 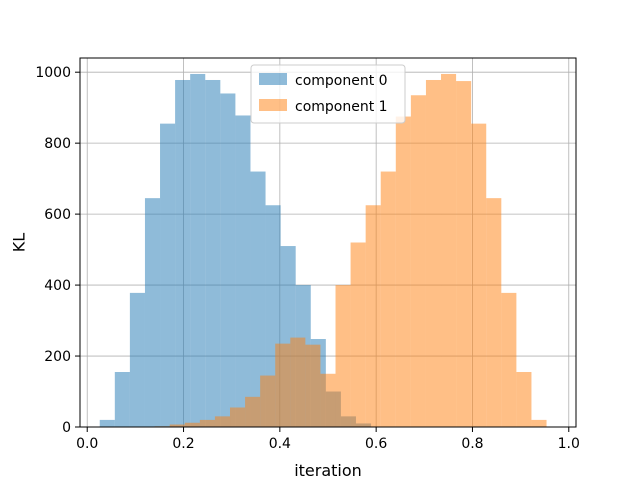 What do you see at coordinates (341, 81) in the screenshot?
I see `legend-label-component-0: component 0` at bounding box center [341, 81].